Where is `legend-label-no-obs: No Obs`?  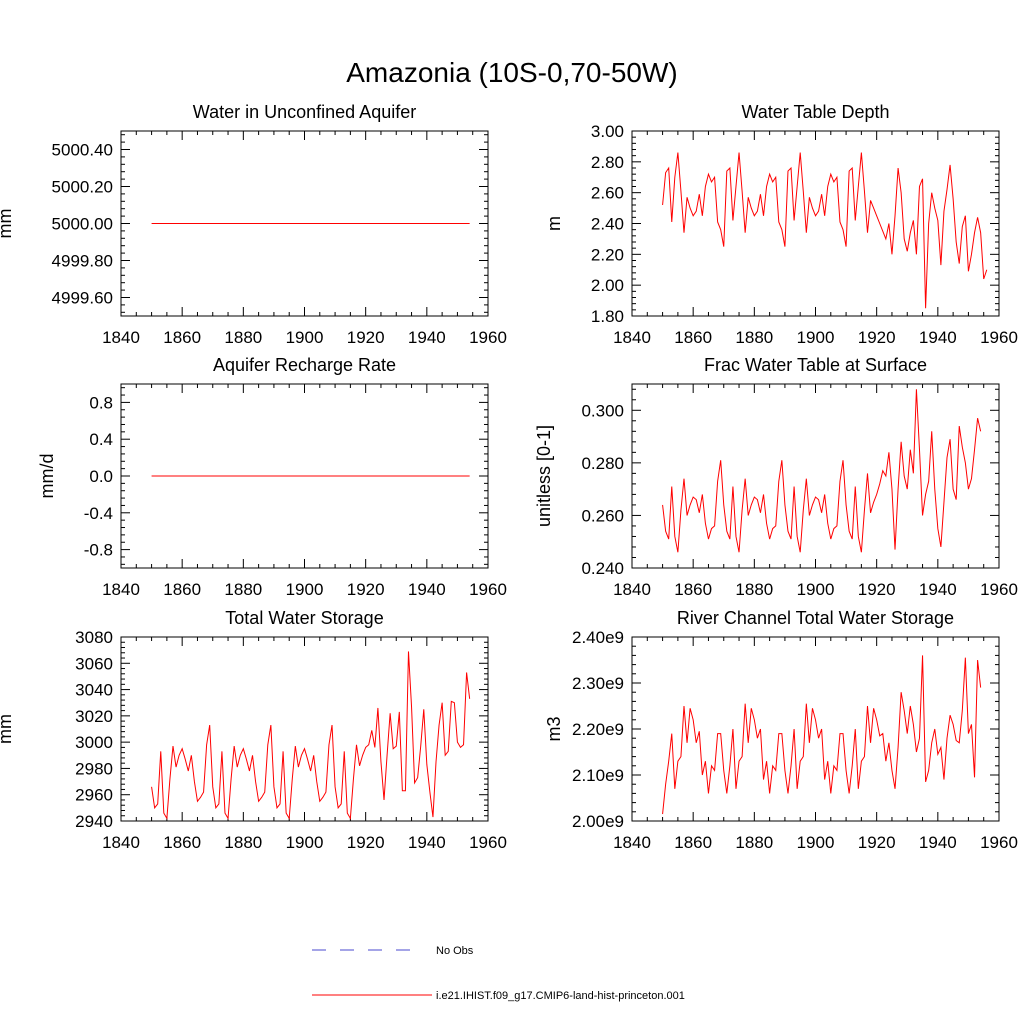
legend-label-no-obs: No Obs is located at coordinates (455, 951).